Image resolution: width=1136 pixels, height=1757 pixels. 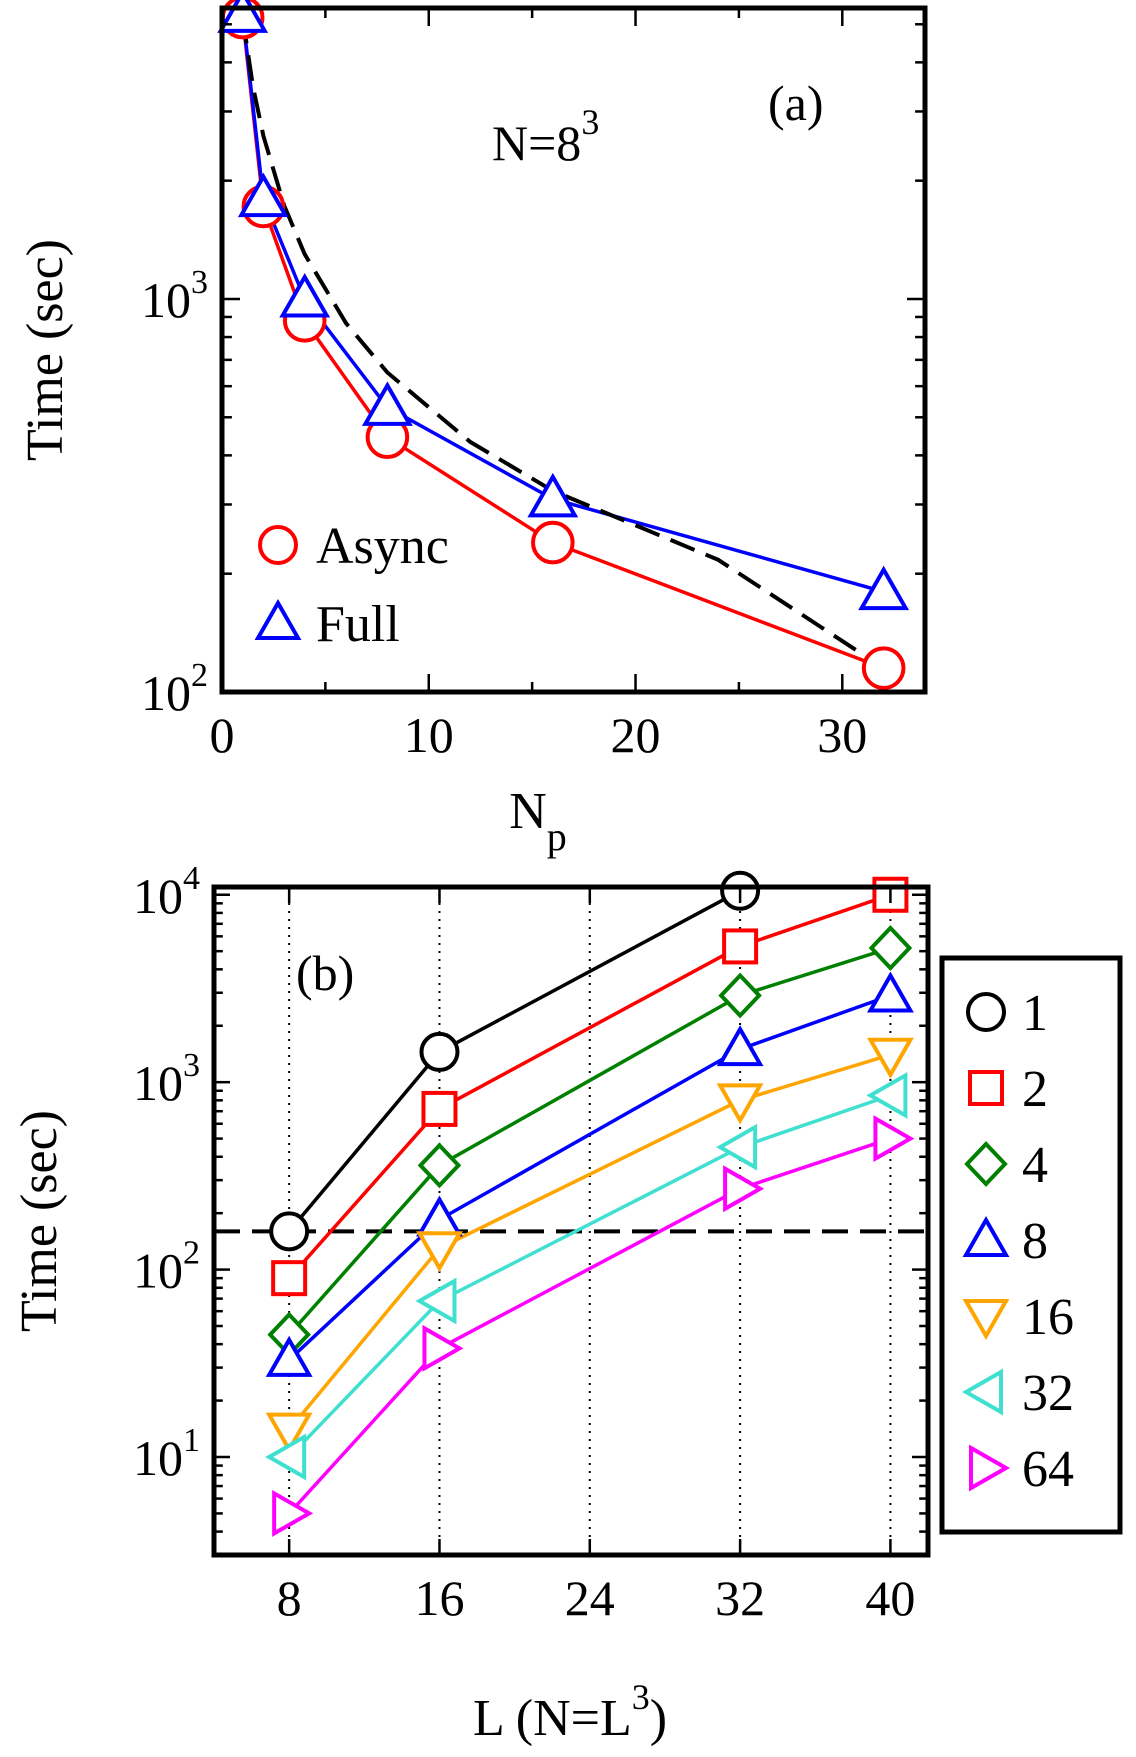 I want to click on panel-b-x-tick-label: 24, so click(x=590, y=1598).